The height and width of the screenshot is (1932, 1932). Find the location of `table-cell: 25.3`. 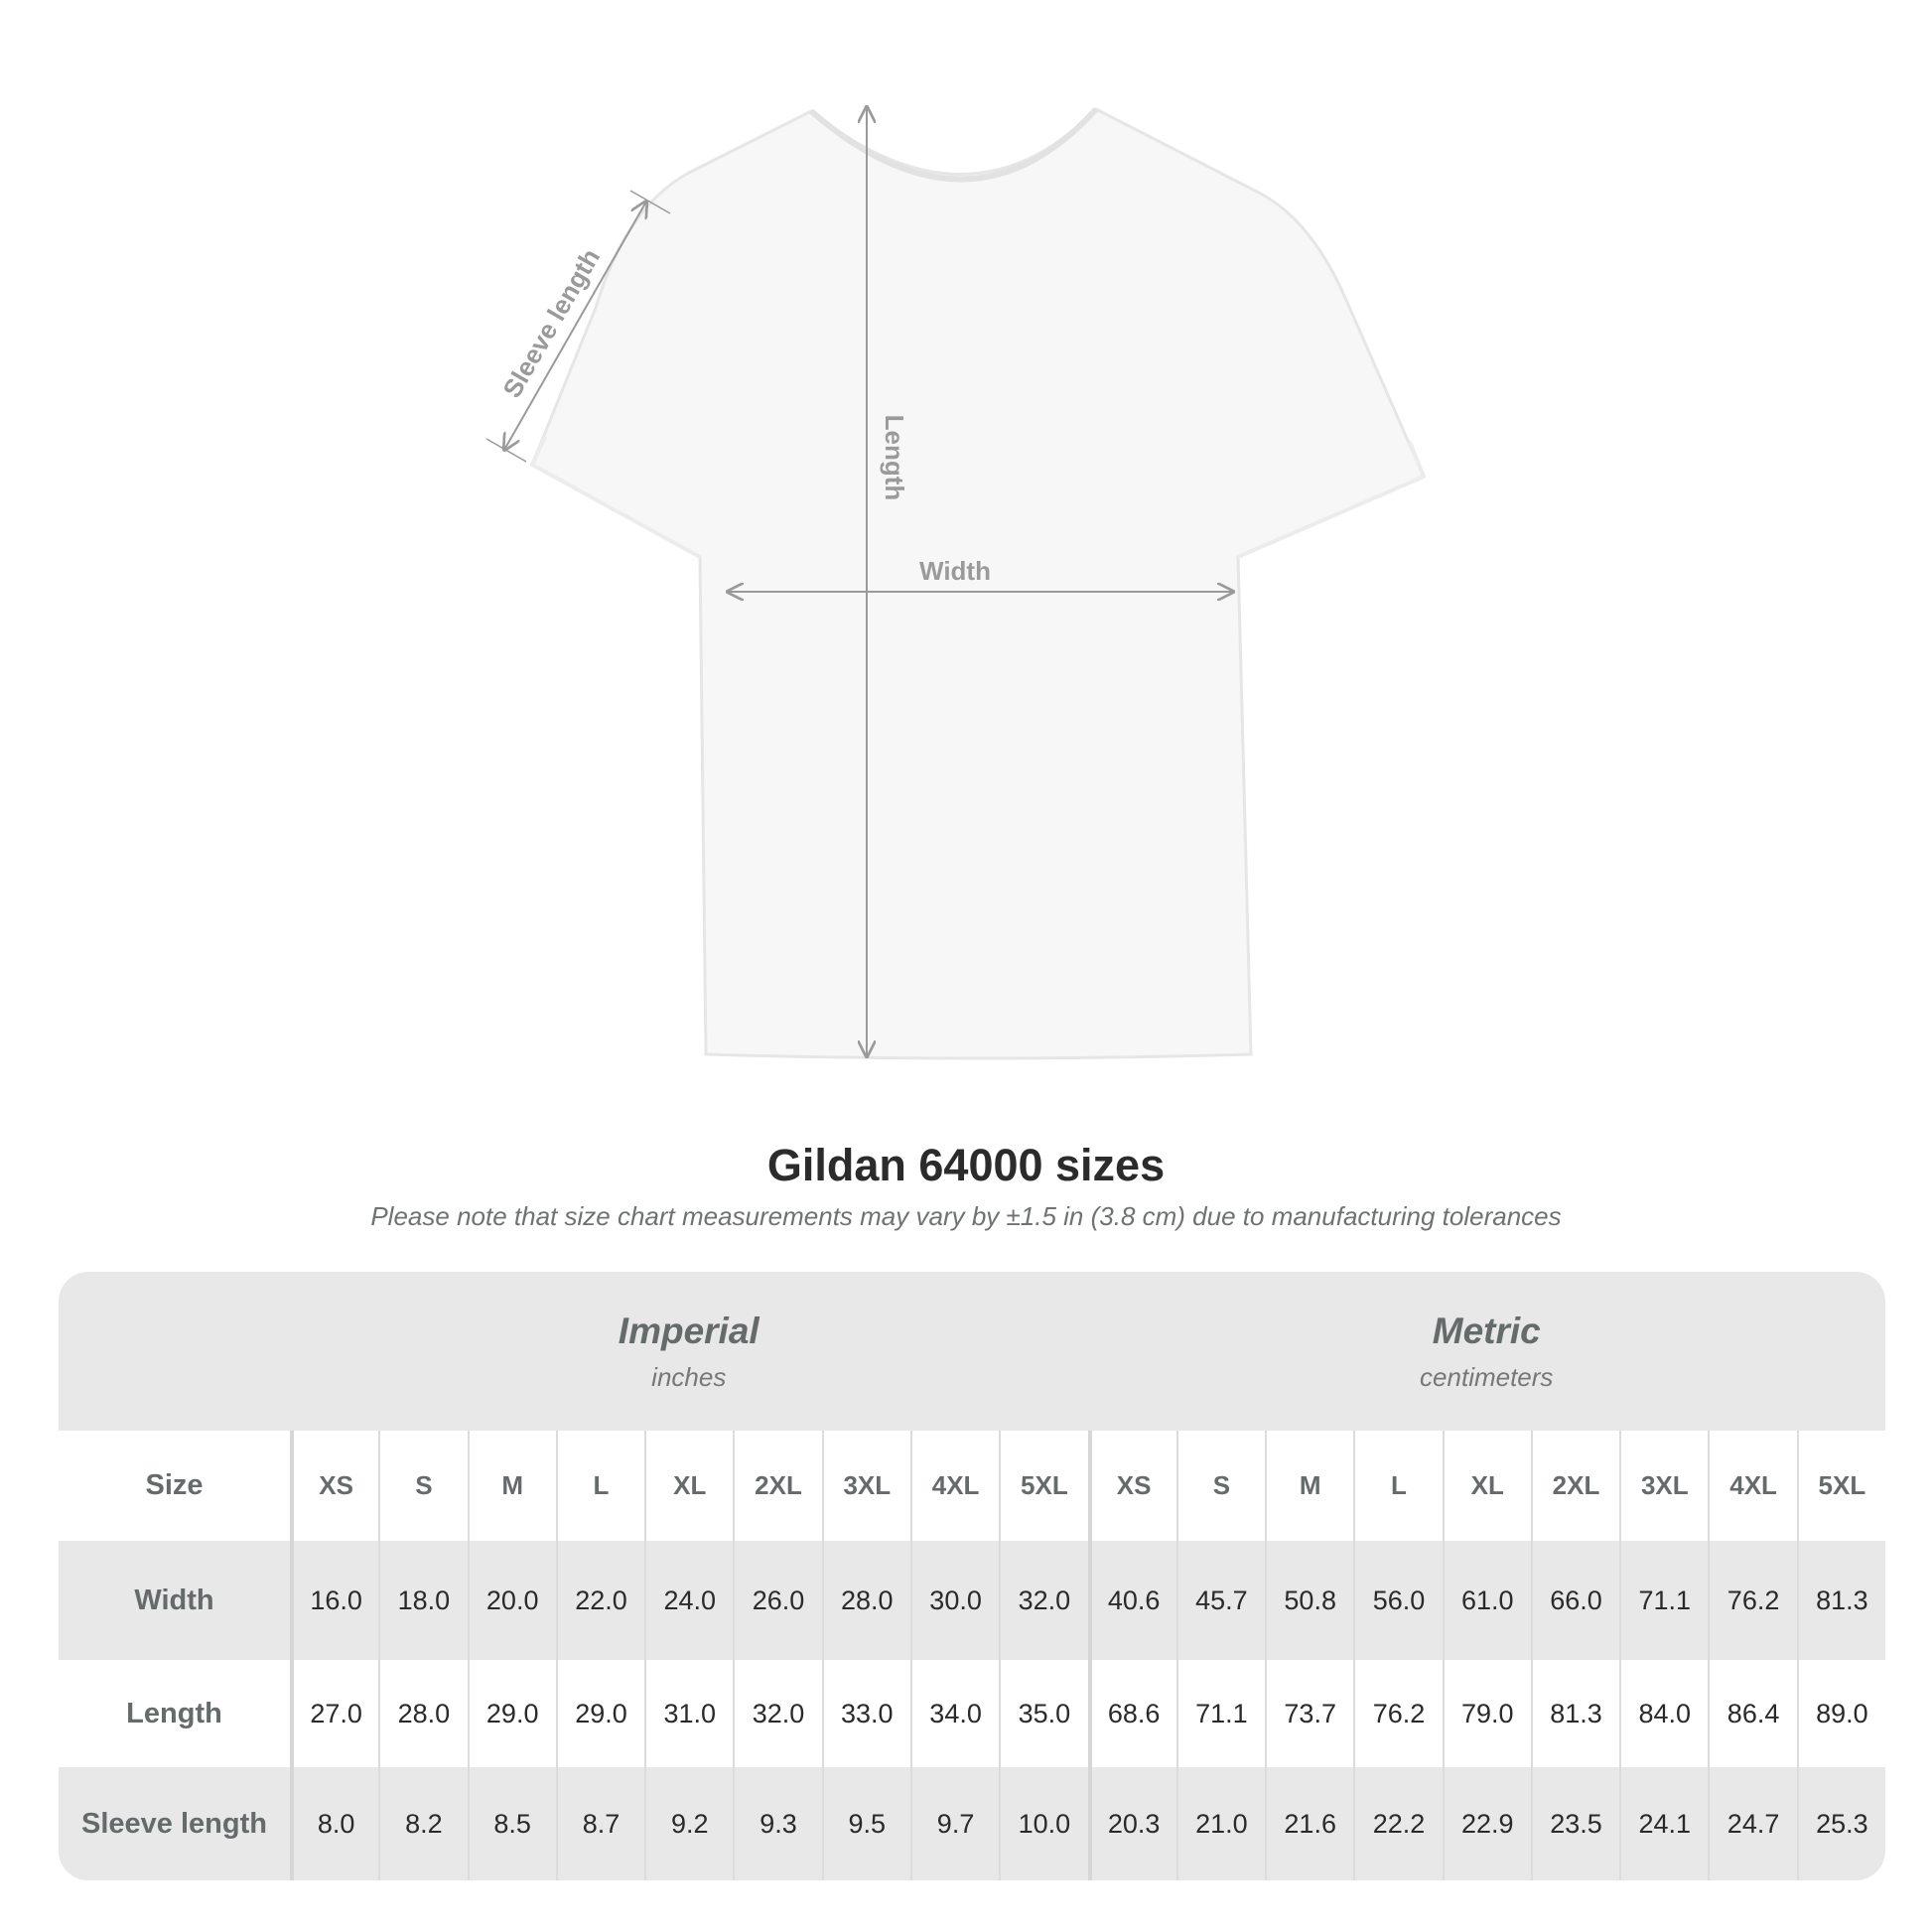

table-cell: 25.3 is located at coordinates (1841, 1823).